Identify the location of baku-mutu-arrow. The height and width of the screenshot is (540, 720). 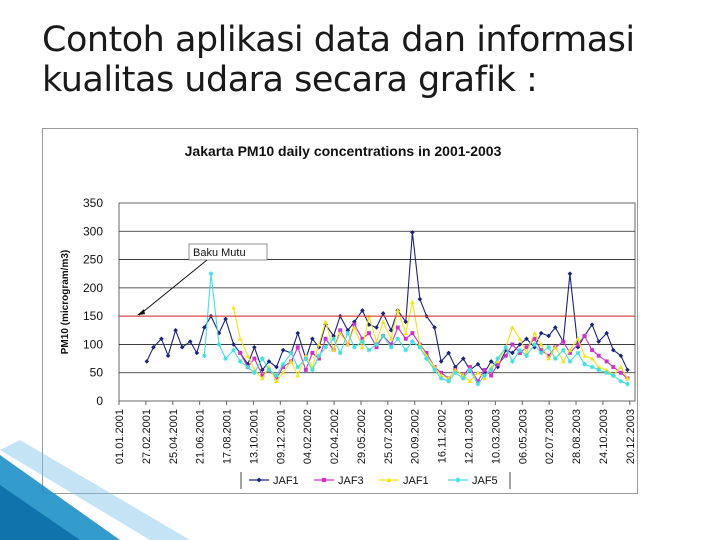
(173, 287).